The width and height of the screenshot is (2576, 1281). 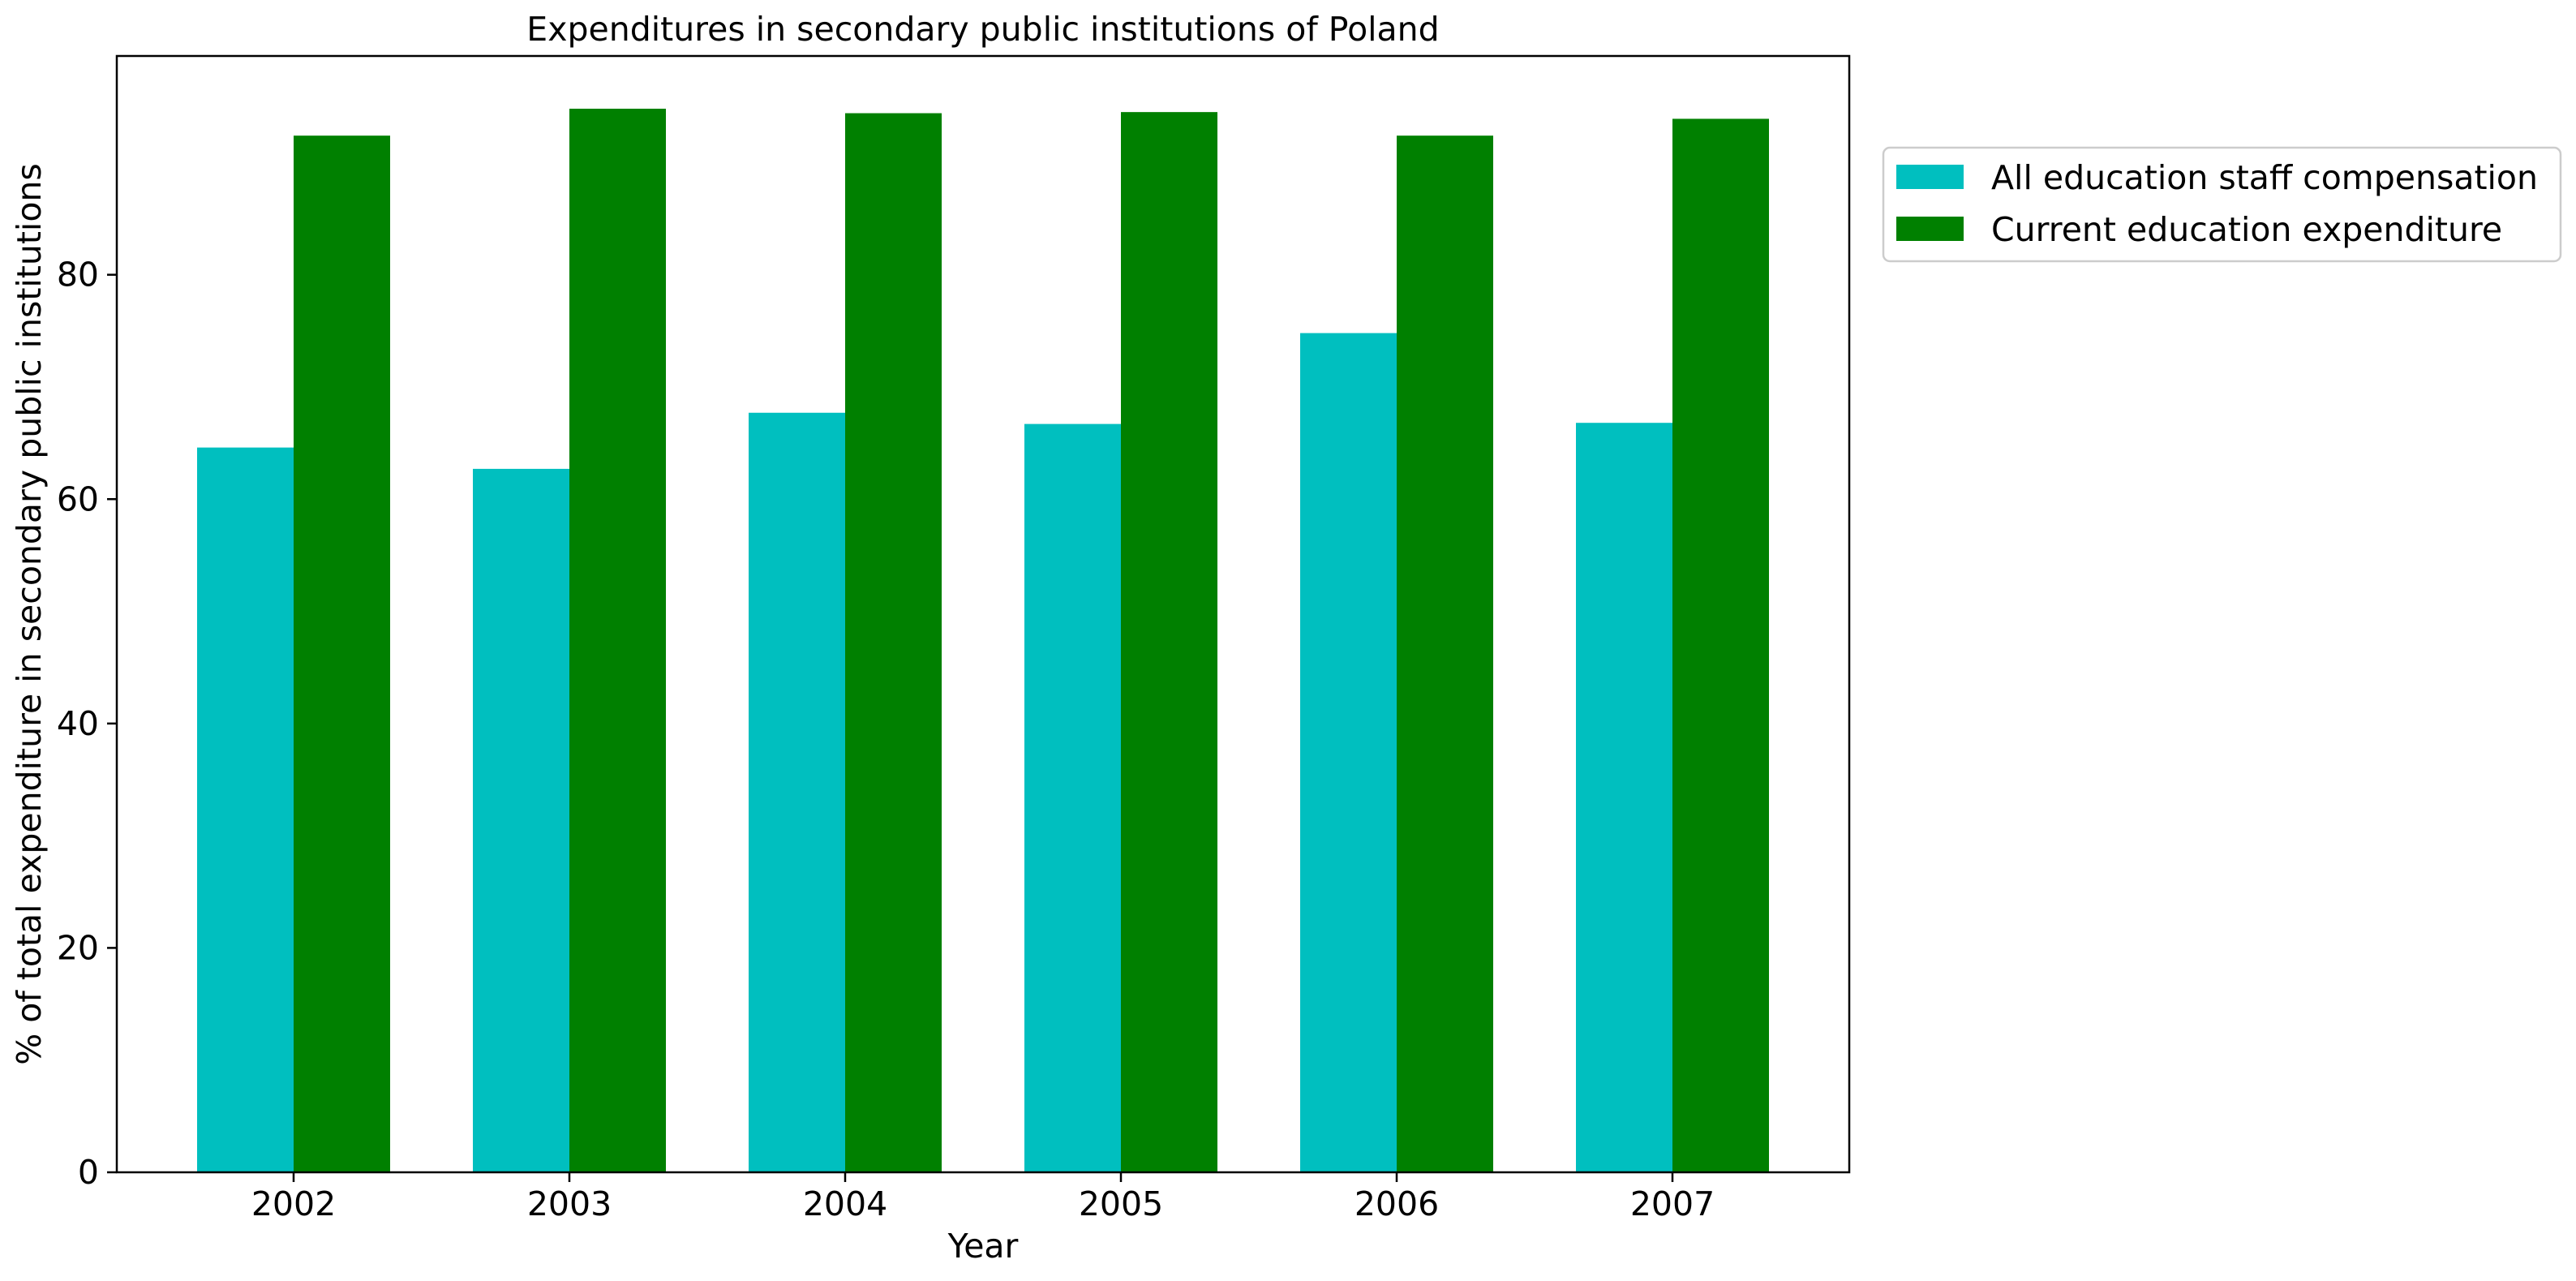 What do you see at coordinates (1624, 797) in the screenshot?
I see `bar-staff-compensation-2007` at bounding box center [1624, 797].